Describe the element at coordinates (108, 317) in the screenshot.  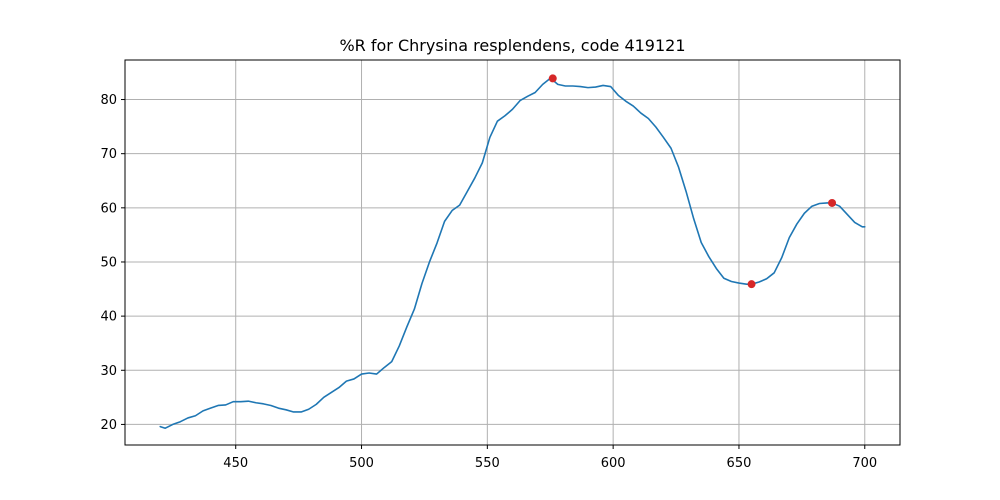
I see `y-tick-label: 40` at that location.